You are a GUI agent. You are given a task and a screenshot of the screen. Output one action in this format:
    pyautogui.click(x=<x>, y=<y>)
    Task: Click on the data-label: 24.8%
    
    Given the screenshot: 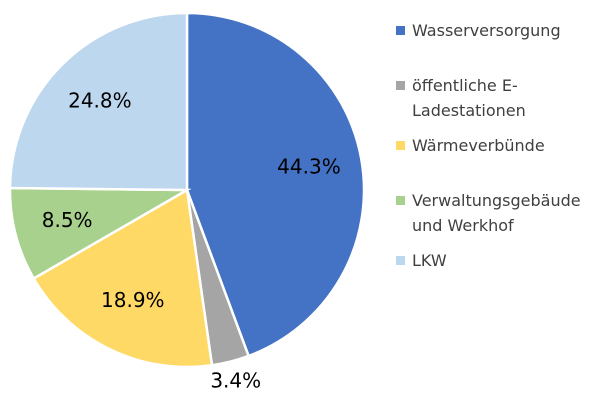 What is the action you would take?
    pyautogui.click(x=100, y=100)
    